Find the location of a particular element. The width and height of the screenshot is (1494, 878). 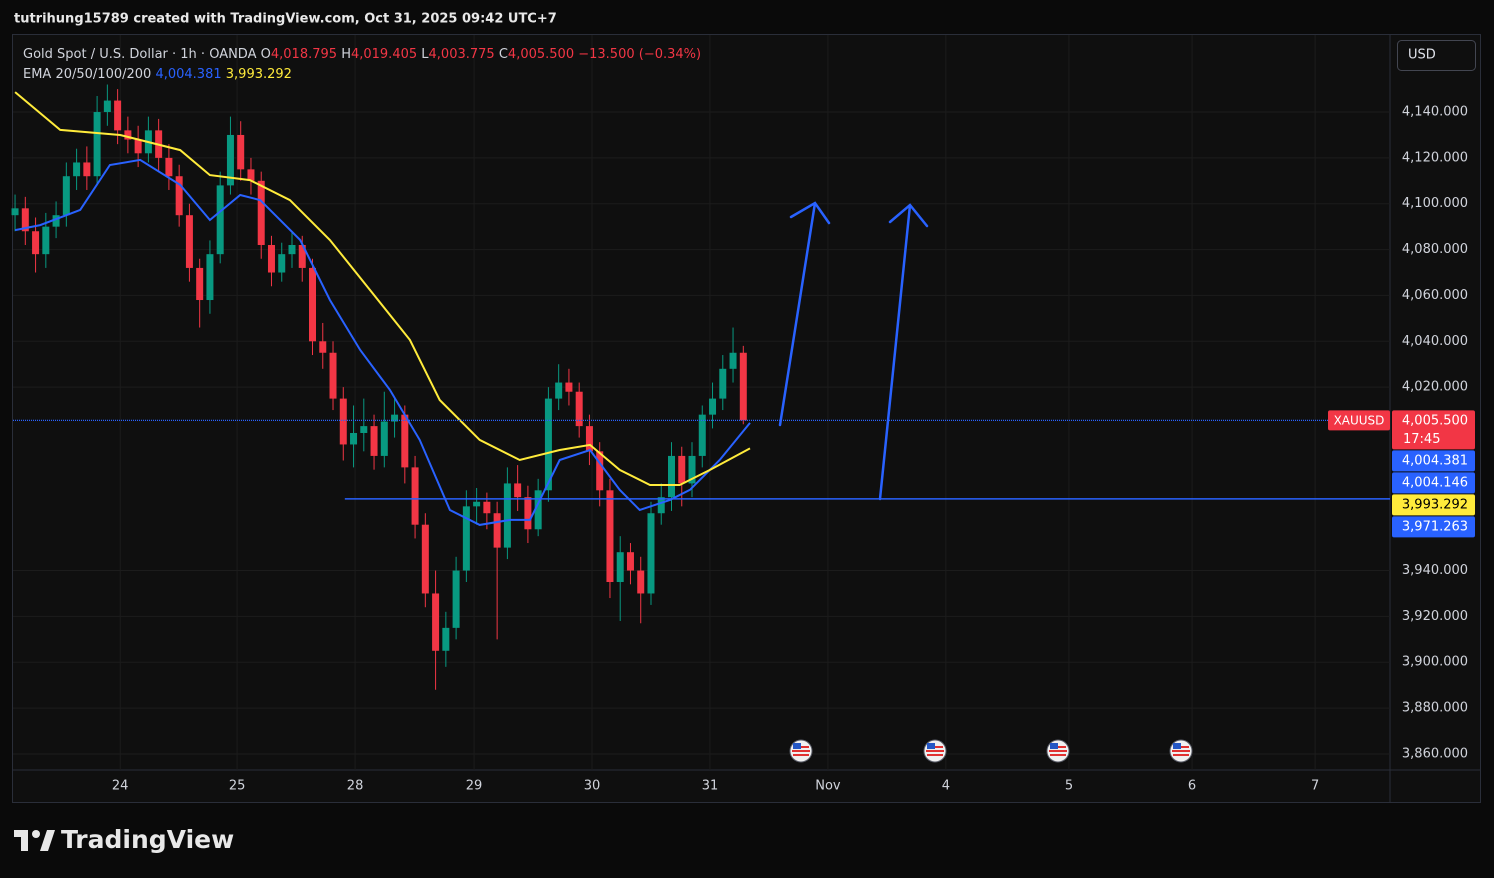

price-tag-label: 4,004.381 is located at coordinates (1435, 460).